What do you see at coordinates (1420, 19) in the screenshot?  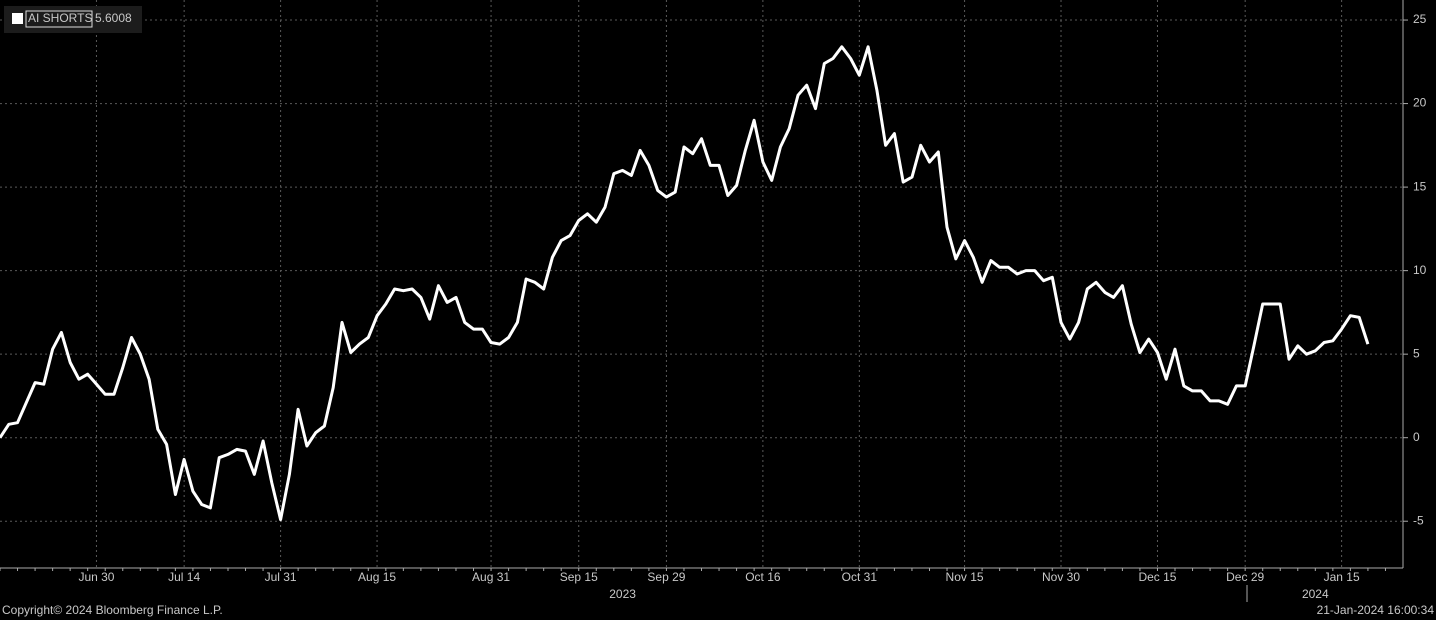 I see `y-tick-label: 25` at bounding box center [1420, 19].